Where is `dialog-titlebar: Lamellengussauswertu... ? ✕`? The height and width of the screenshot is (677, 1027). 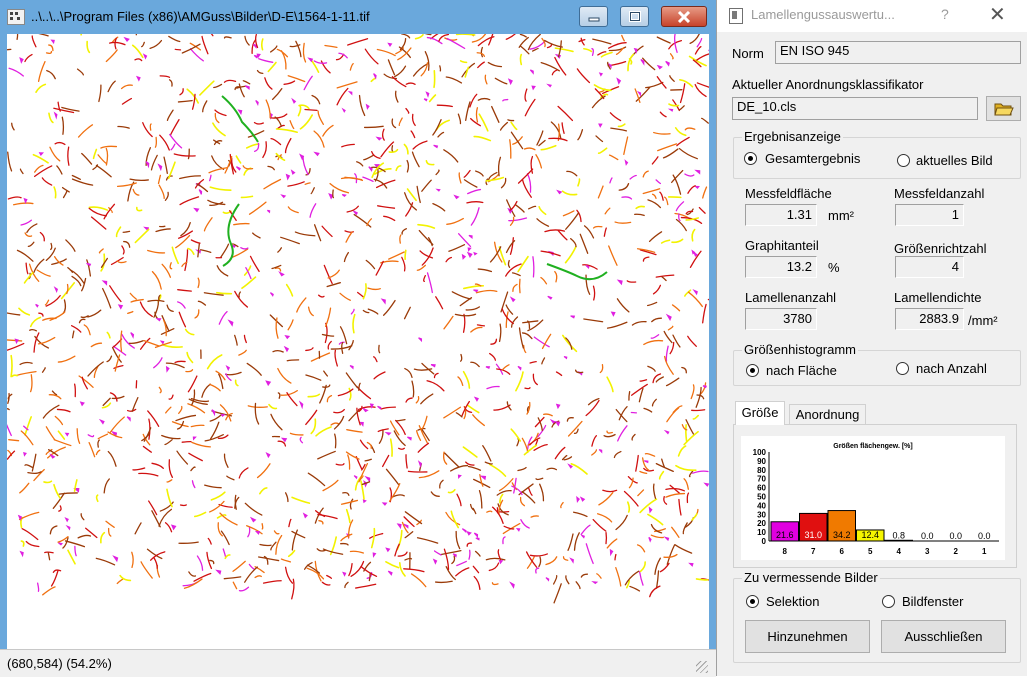
dialog-titlebar: Lamellengussauswertu... ? ✕ is located at coordinates (872, 16).